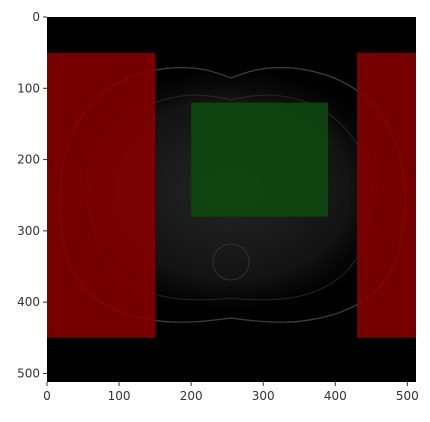 The image size is (430, 422). I want to click on y-axis: 0 100 200 300 400 500, so click(32, 195).